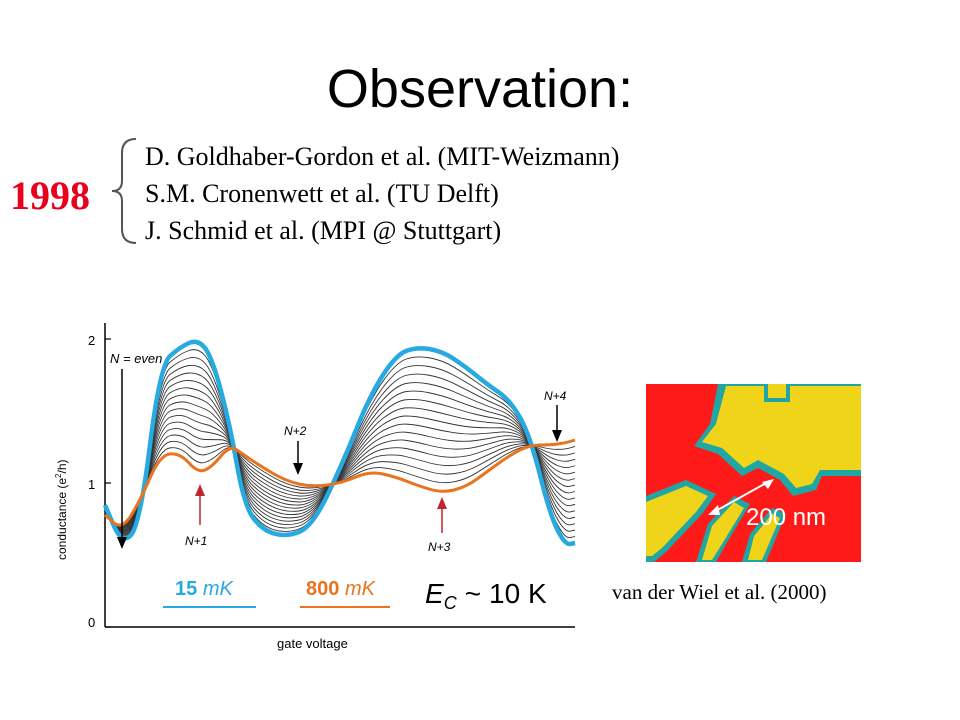 This screenshot has height=720, width=960. What do you see at coordinates (91, 622) in the screenshot?
I see `y-tick-label: 0` at bounding box center [91, 622].